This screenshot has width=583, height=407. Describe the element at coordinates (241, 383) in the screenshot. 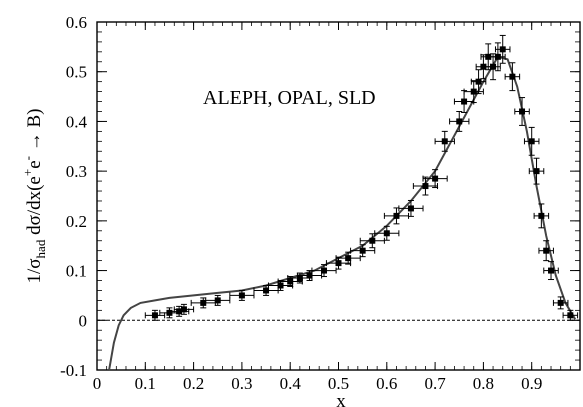

I see `x-tick-label: 0.3` at that location.